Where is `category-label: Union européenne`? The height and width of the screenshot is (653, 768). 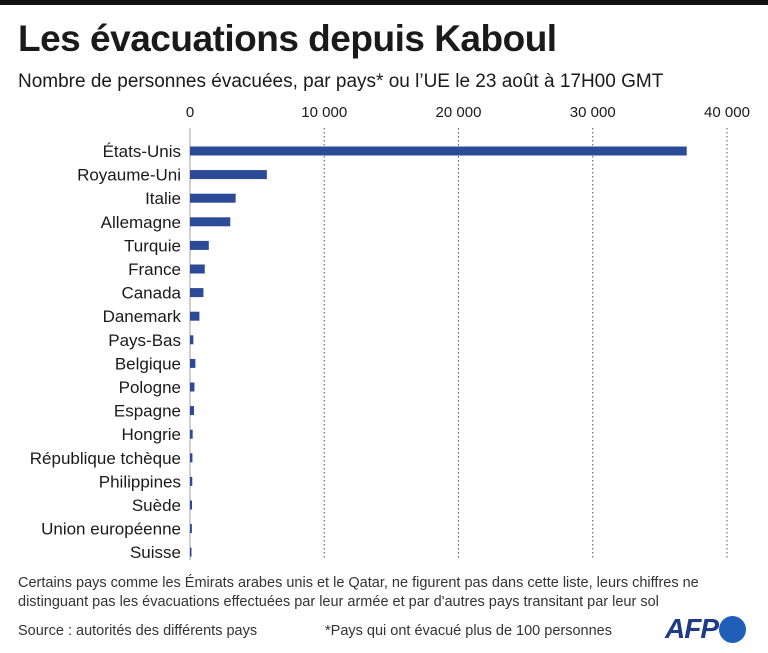
category-label: Union européenne is located at coordinates (111, 529).